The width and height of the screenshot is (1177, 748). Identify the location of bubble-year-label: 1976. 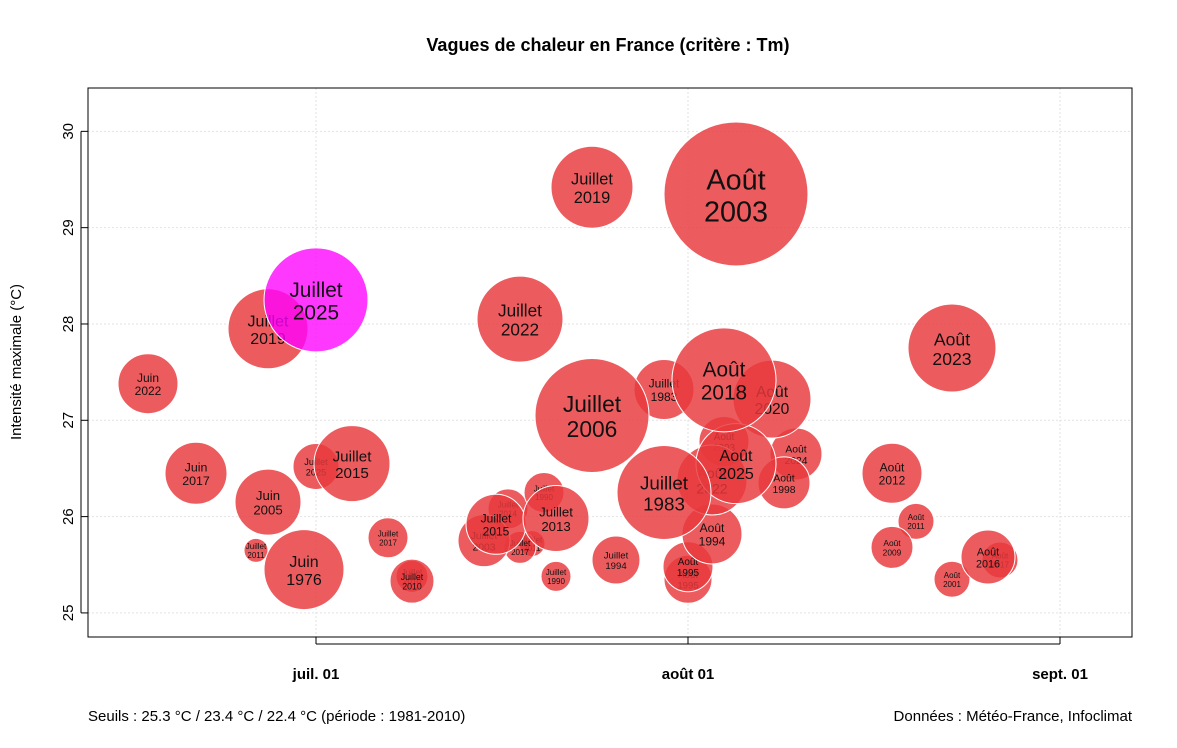
(304, 580).